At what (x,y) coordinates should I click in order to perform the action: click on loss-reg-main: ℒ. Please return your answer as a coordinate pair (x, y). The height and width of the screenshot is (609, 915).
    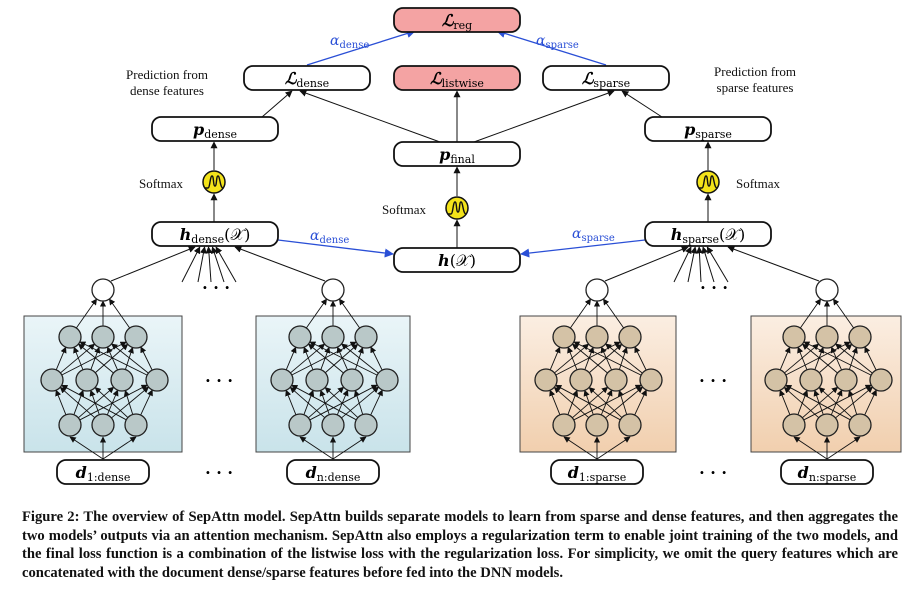
    Looking at the image, I should click on (448, 20).